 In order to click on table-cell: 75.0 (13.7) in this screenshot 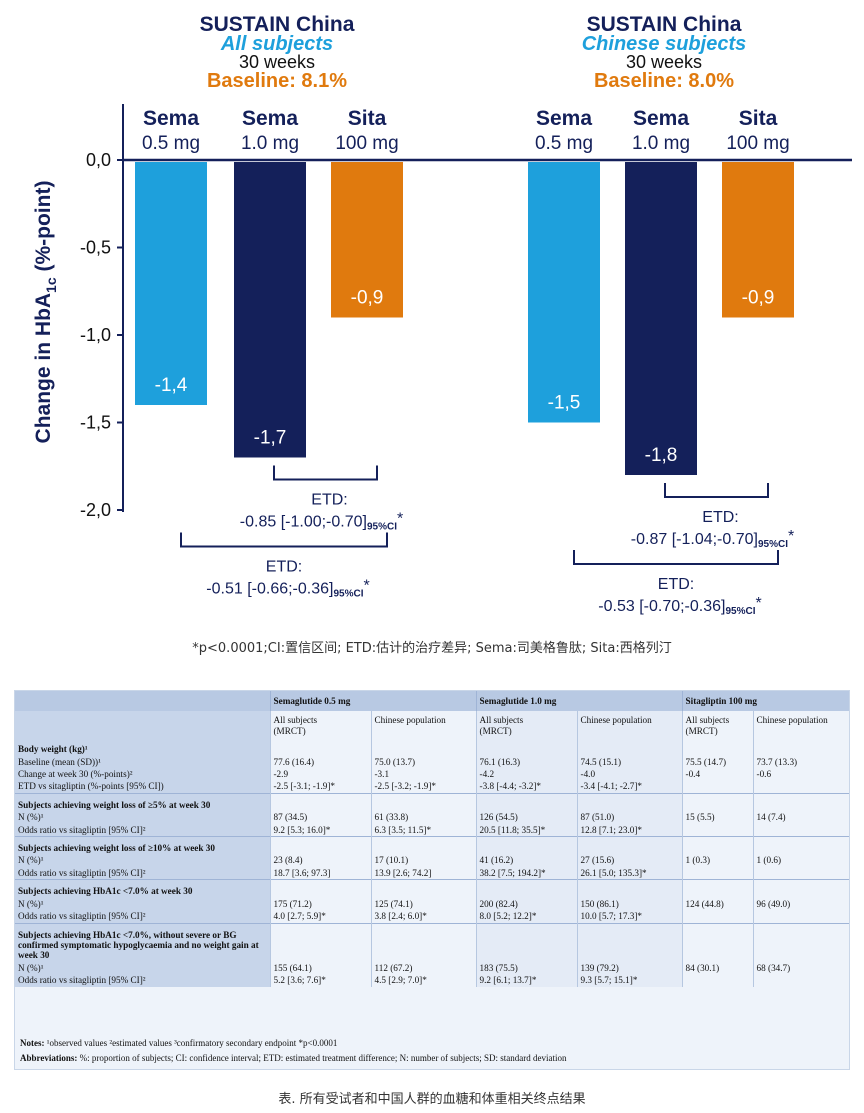, I will do `click(423, 762)`.